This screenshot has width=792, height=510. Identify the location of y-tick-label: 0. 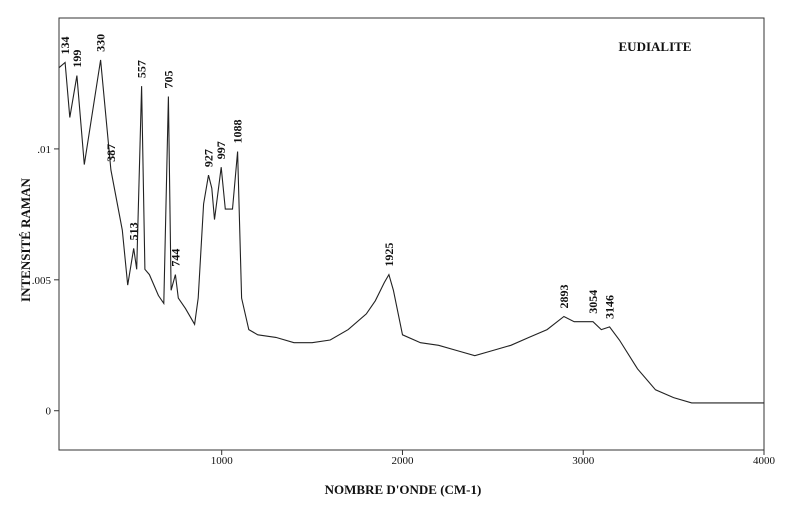
(49, 412).